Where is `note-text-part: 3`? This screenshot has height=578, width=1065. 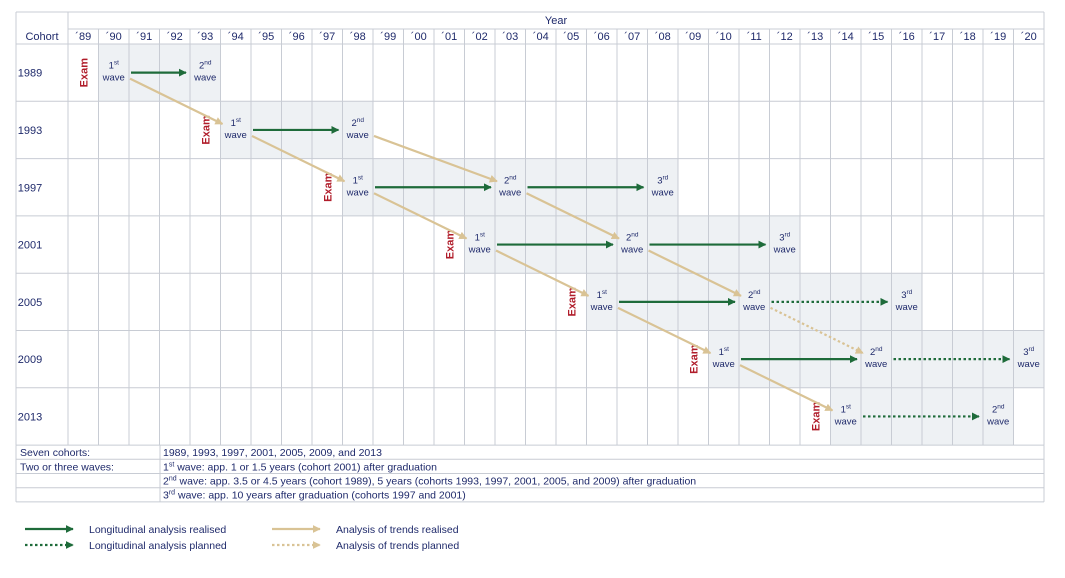 note-text-part: 3 is located at coordinates (166, 496).